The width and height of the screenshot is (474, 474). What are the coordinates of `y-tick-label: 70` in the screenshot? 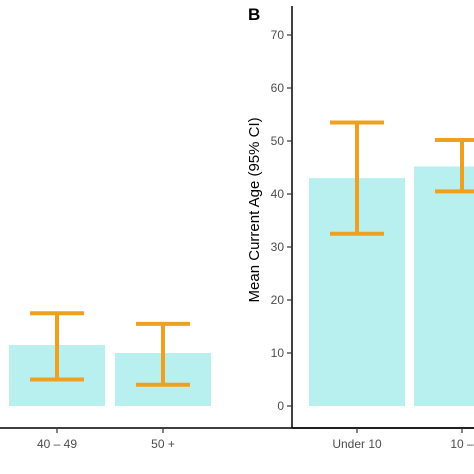 It's located at (278, 35).